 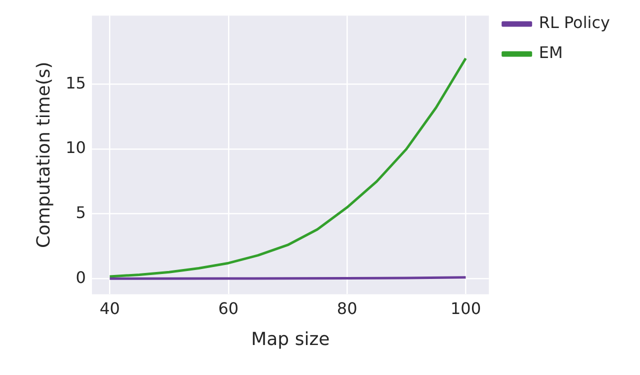 What do you see at coordinates (228, 308) in the screenshot?
I see `x-tick-label: 60` at bounding box center [228, 308].